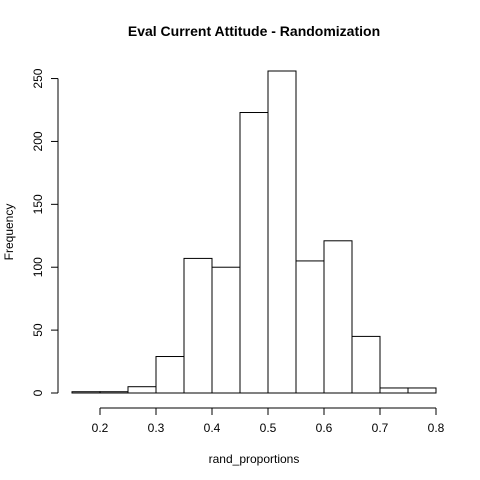 This screenshot has height=480, width=480. I want to click on x-axis: 0.2 0.3 0.4 0.5 0.6 0.7 0.8, so click(268, 421).